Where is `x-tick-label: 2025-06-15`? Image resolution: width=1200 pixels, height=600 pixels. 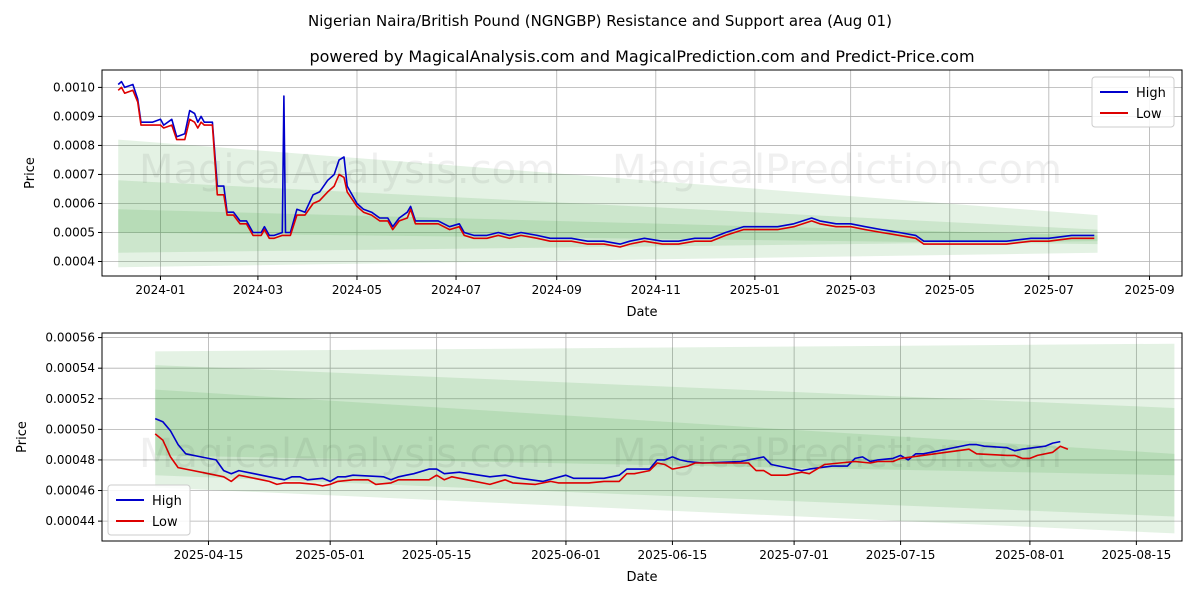
x-tick-label: 2025-06-15 is located at coordinates (673, 555).